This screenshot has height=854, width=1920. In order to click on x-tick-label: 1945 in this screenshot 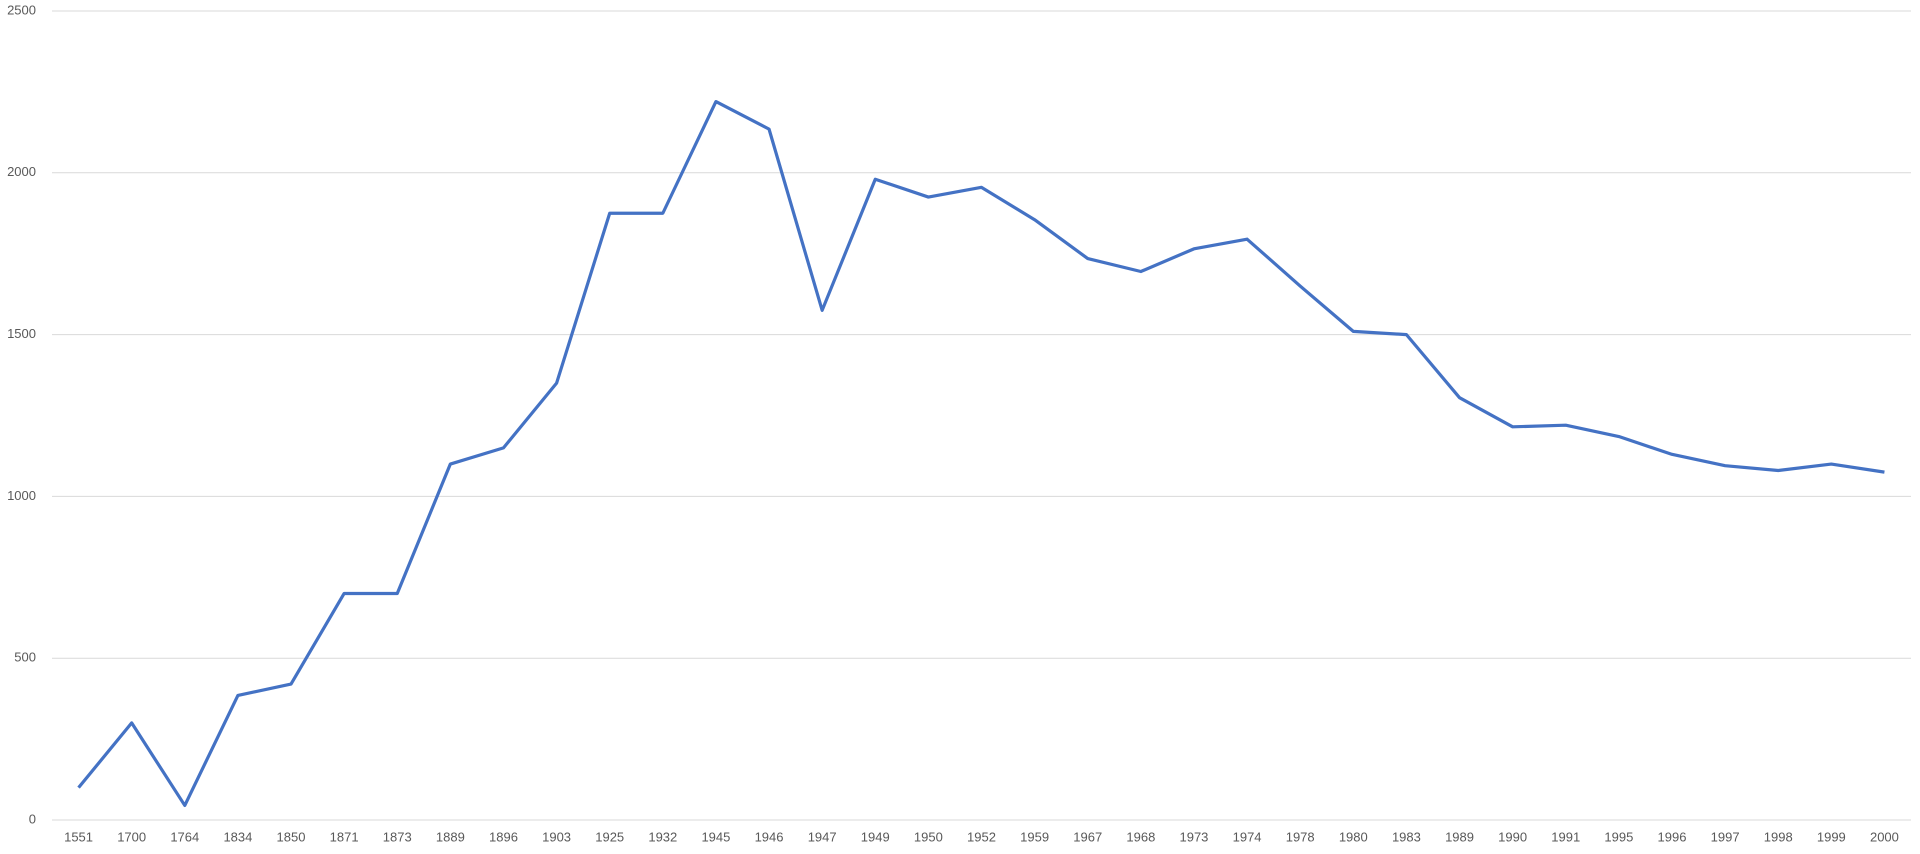, I will do `click(715, 836)`.